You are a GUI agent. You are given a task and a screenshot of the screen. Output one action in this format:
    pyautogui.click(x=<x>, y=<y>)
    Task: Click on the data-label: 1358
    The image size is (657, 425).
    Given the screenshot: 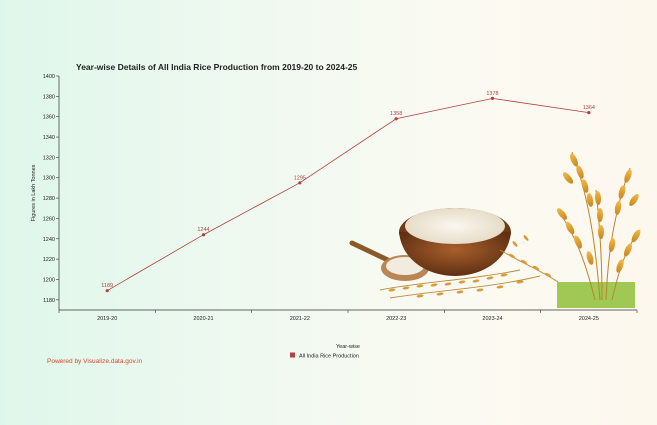 What is the action you would take?
    pyautogui.click(x=396, y=114)
    